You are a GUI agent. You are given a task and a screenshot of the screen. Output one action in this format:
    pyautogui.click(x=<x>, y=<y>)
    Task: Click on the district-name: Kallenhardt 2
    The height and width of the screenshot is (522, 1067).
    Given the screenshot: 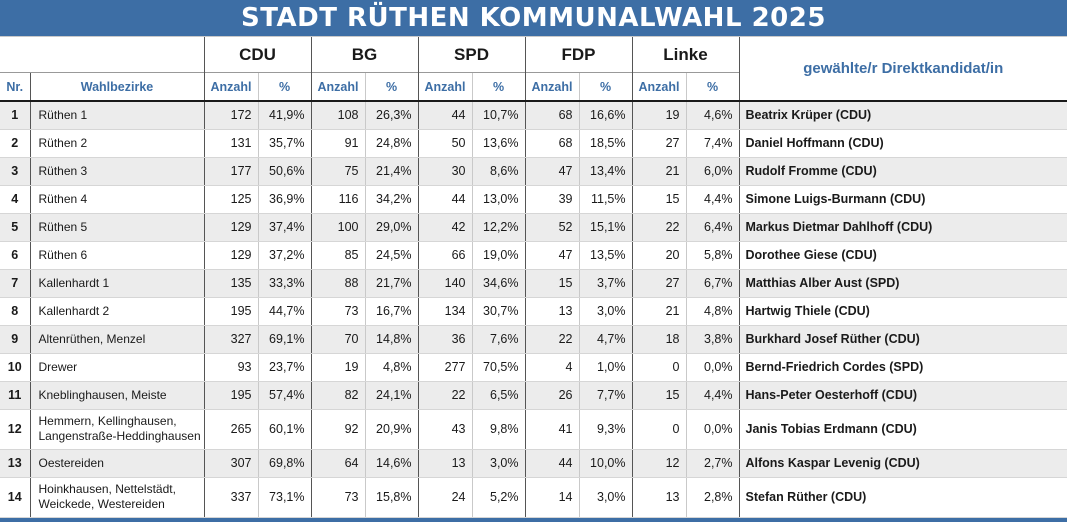 What is the action you would take?
    pyautogui.click(x=116, y=311)
    